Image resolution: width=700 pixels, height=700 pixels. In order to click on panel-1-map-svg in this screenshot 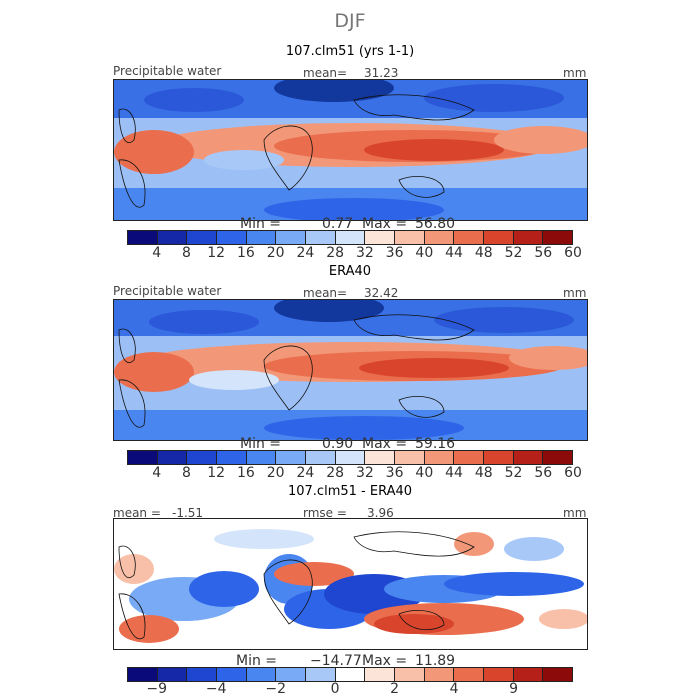, I will do `click(350, 150)`.